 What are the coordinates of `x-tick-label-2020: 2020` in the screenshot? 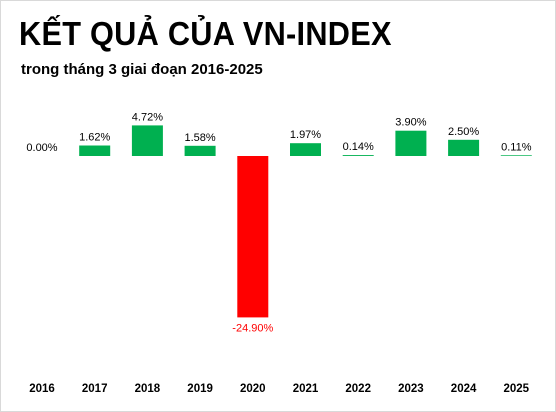 It's located at (253, 389).